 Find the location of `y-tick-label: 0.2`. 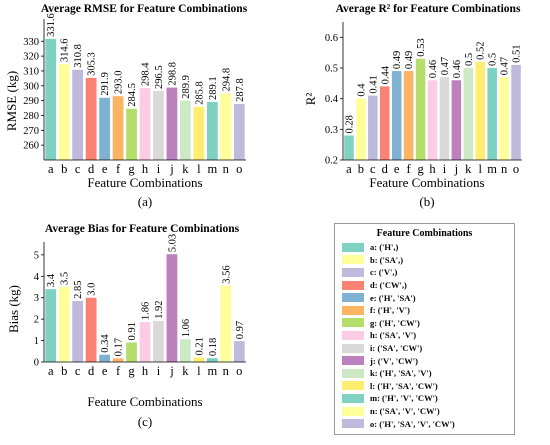

y-tick-label: 0.2 is located at coordinates (331, 161).